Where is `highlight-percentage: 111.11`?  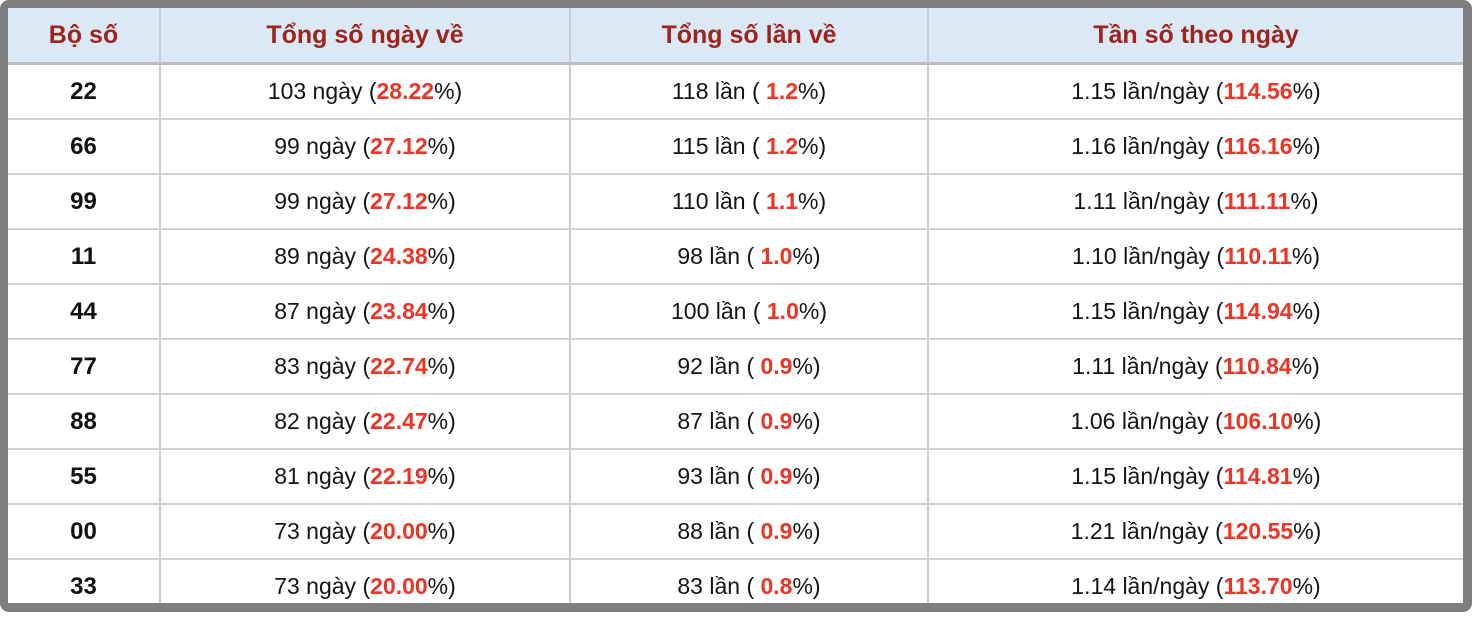
highlight-percentage: 111.11 is located at coordinates (1257, 201).